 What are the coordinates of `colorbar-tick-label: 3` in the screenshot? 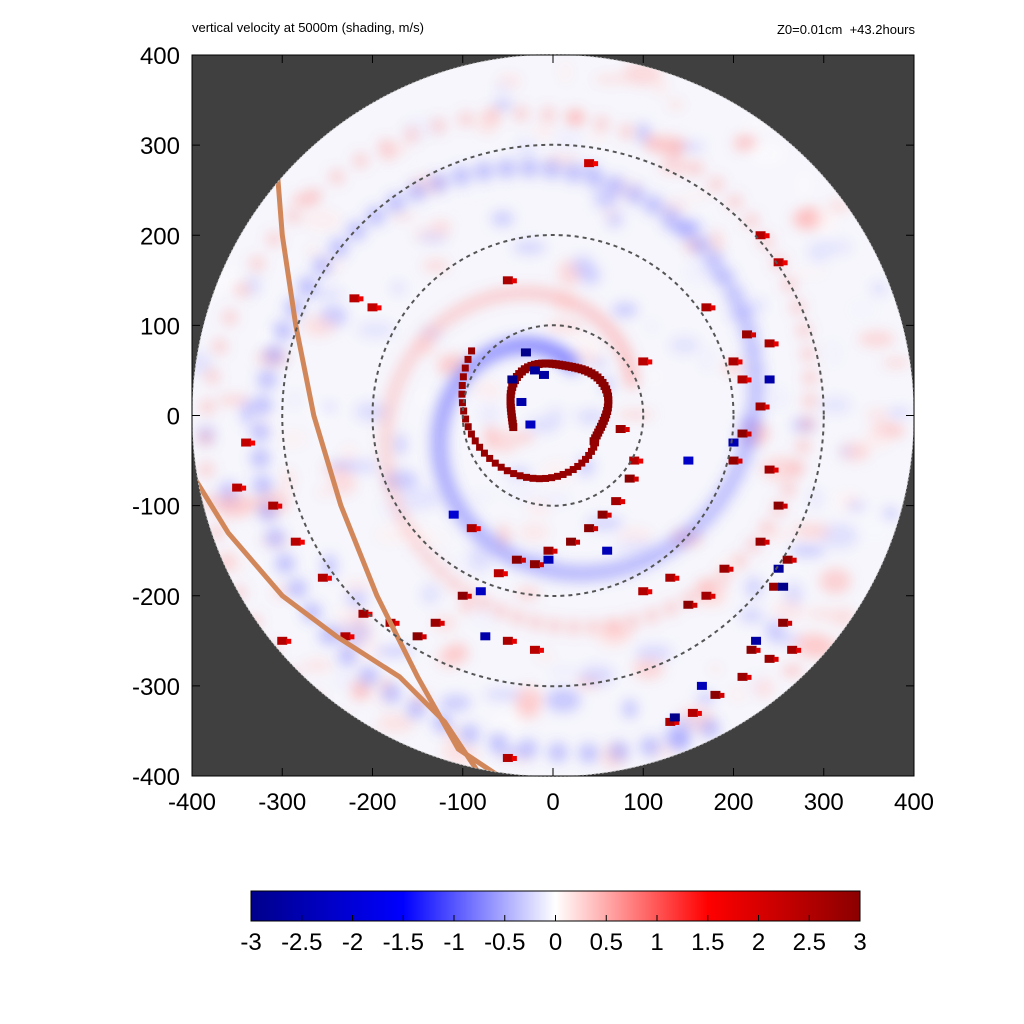 It's located at (859, 942).